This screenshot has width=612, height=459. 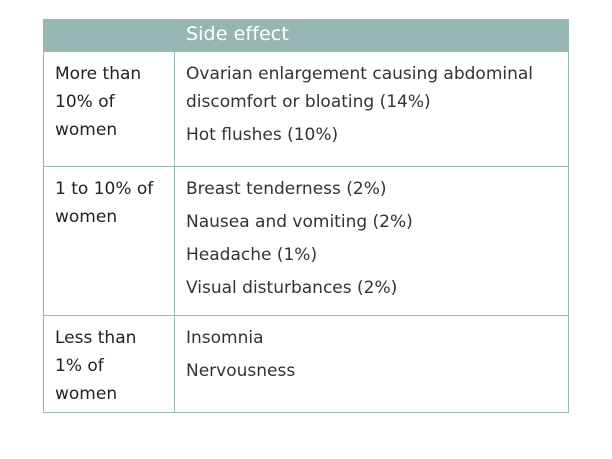 What do you see at coordinates (237, 34) in the screenshot?
I see `header-side-effect: Side effect` at bounding box center [237, 34].